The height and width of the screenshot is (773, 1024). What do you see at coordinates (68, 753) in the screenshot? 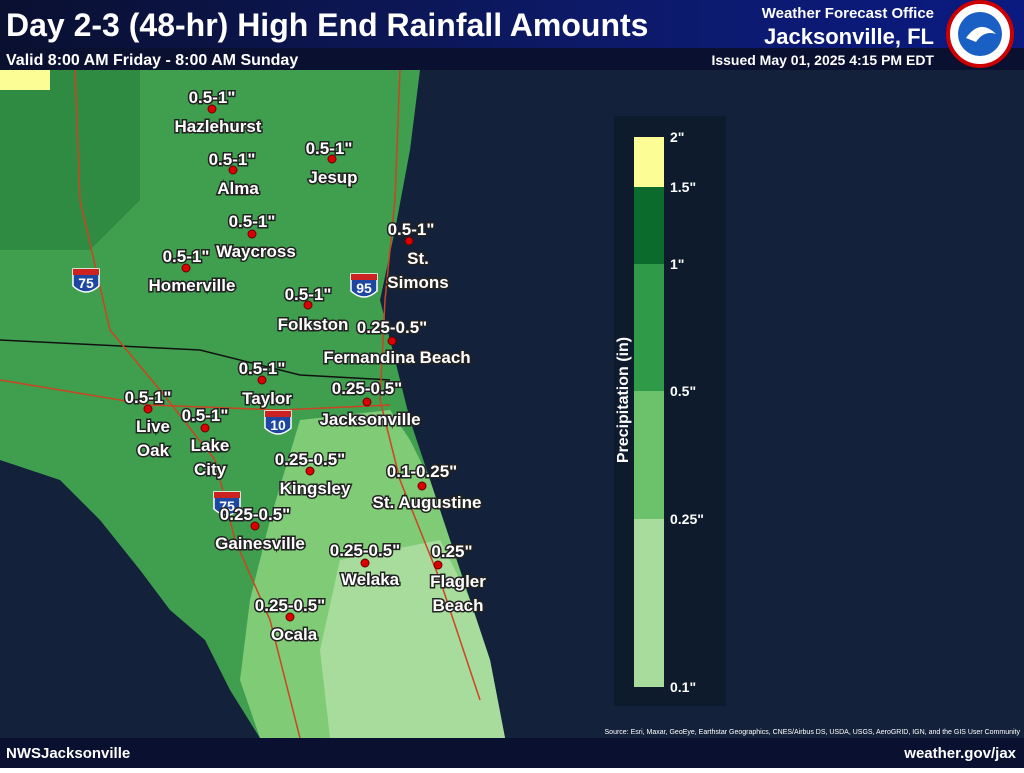
I see `footer-left: NWSJacksonville` at bounding box center [68, 753].